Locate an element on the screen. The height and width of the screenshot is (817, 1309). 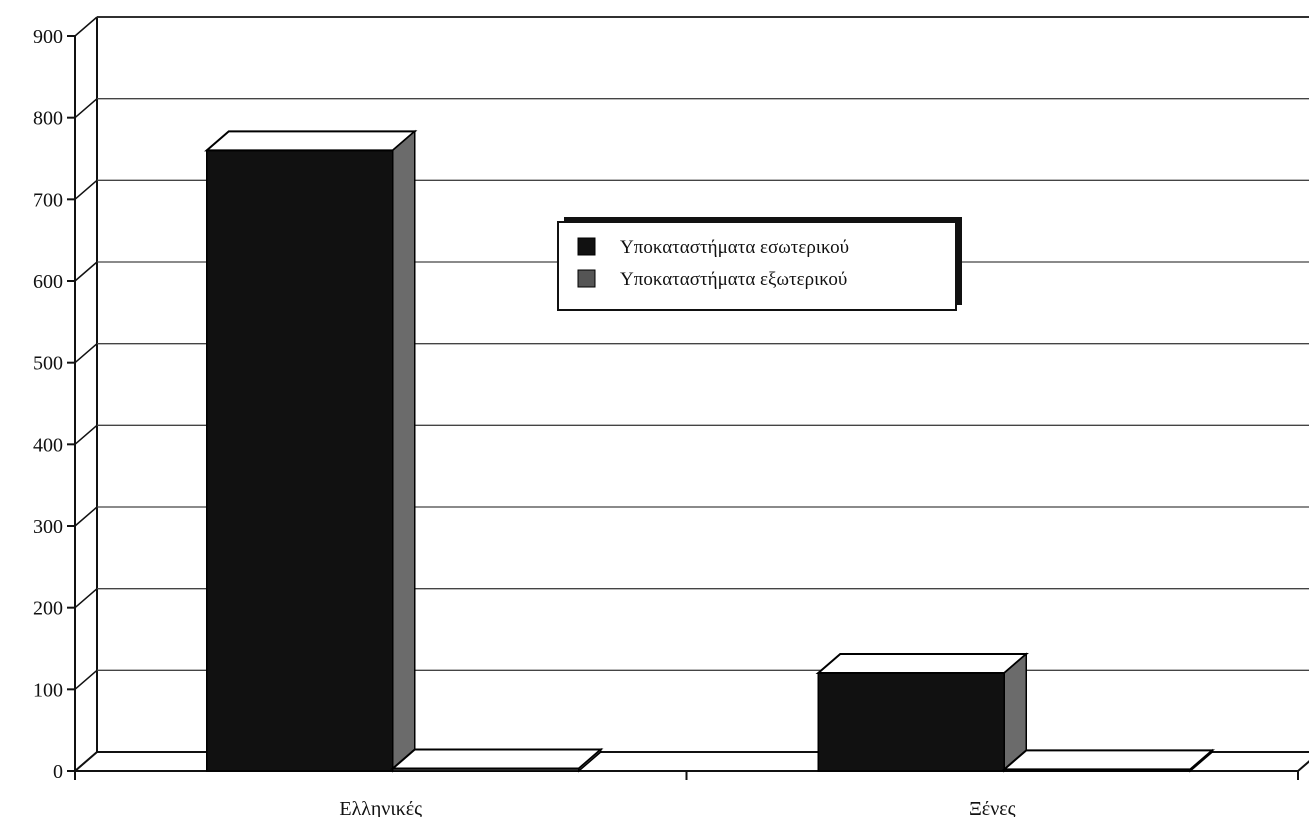
floor-right-edge is located at coordinates (1303, 766).